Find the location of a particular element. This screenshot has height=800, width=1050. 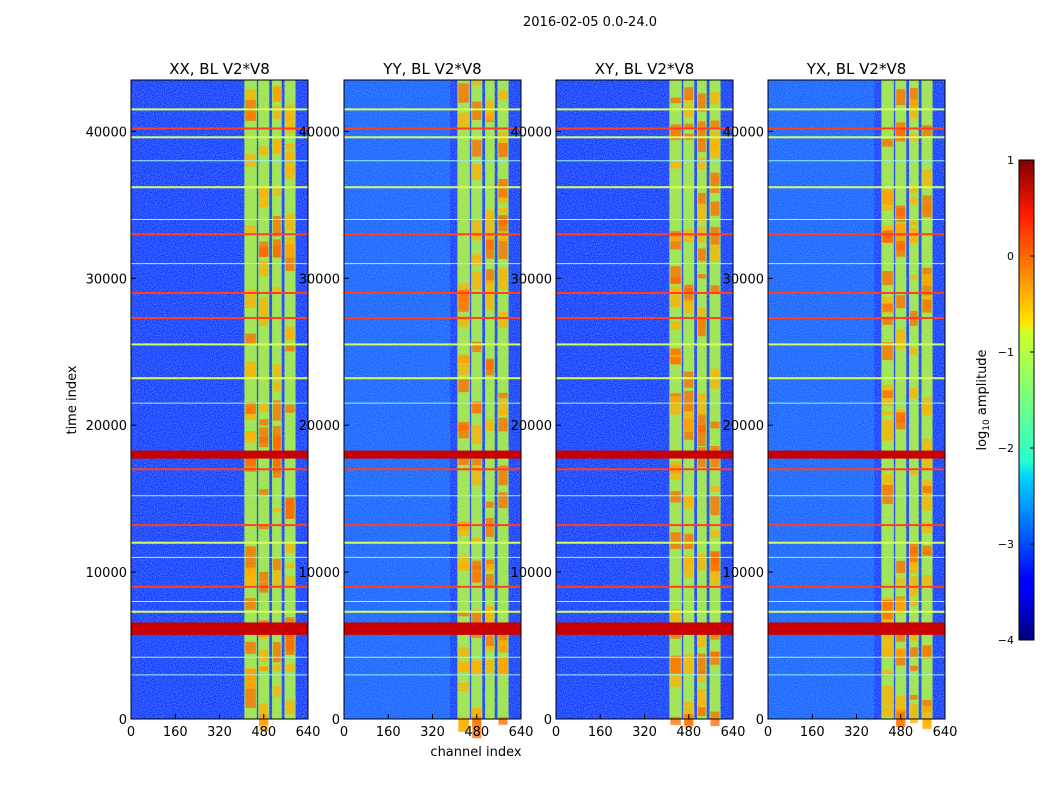

x-tick-label: 640 is located at coordinates (308, 732).